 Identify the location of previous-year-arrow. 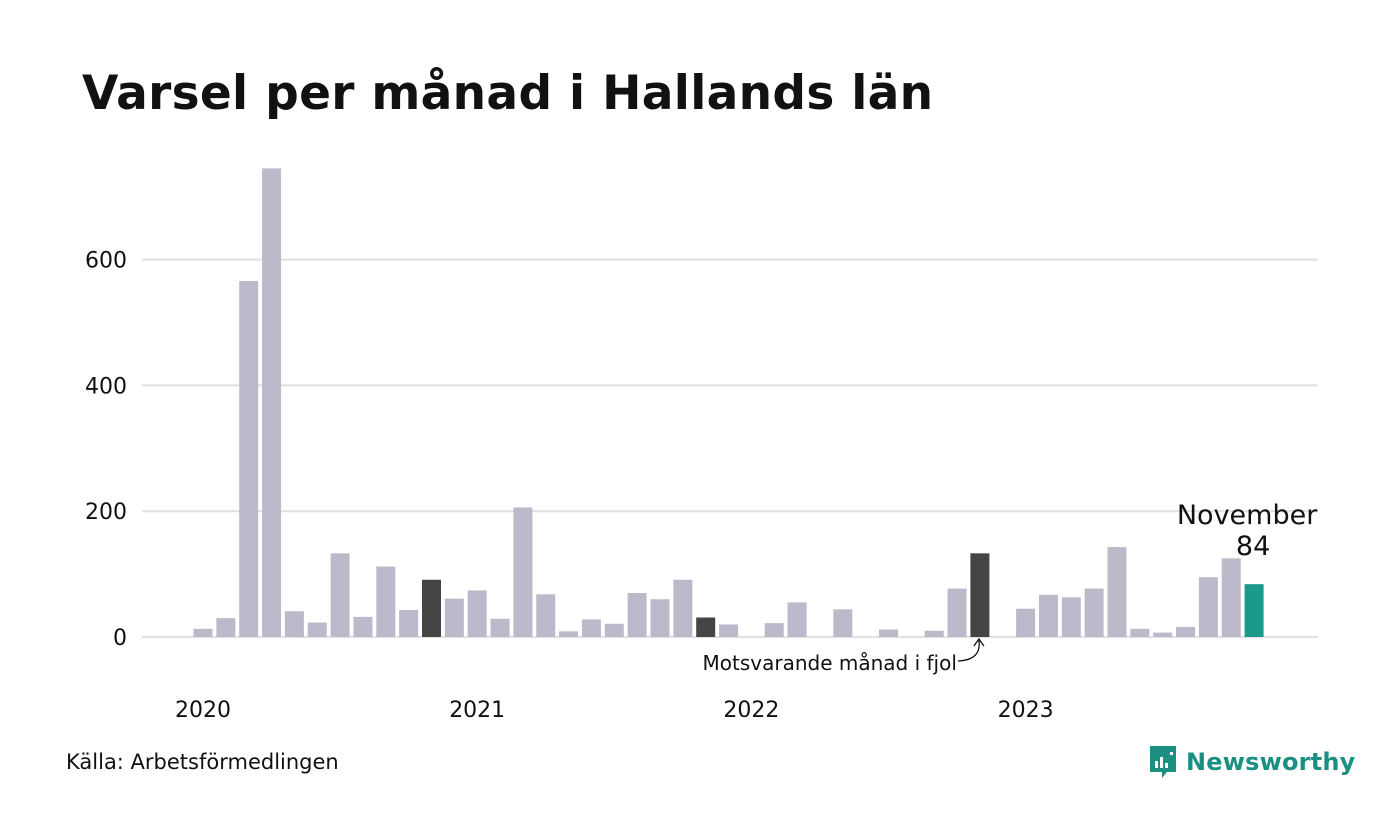
(968, 650).